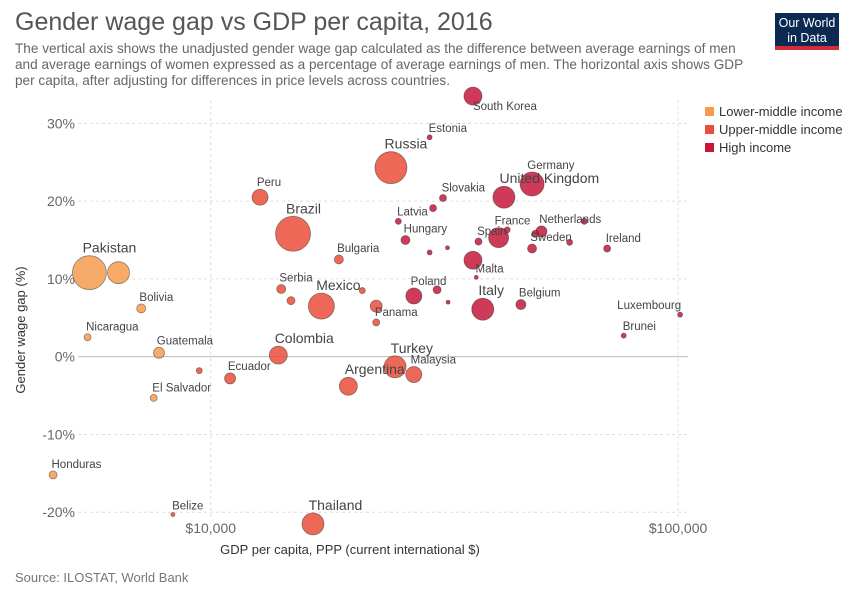 Image resolution: width=850 pixels, height=600 pixels. Describe the element at coordinates (338, 285) in the screenshot. I see `point-label: Mexico` at that location.